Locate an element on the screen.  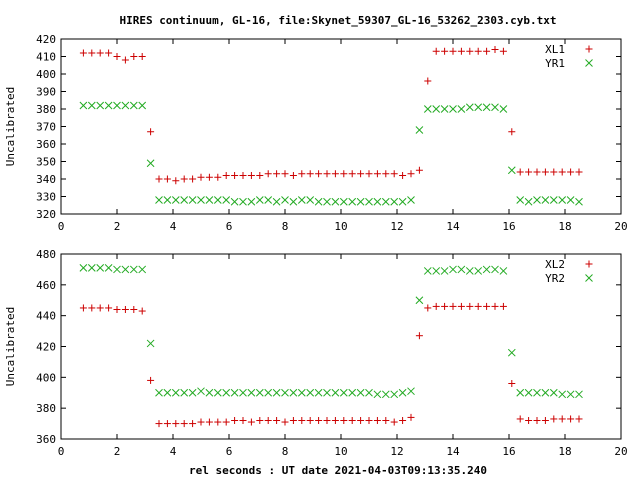
y-tick-label: 350 is located at coordinates (46, 162).